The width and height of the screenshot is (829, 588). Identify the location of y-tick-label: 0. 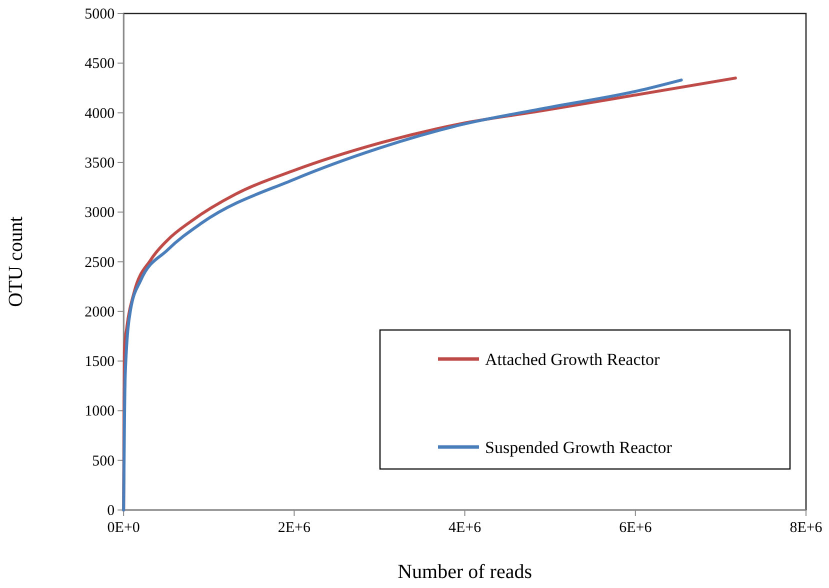
(111, 511).